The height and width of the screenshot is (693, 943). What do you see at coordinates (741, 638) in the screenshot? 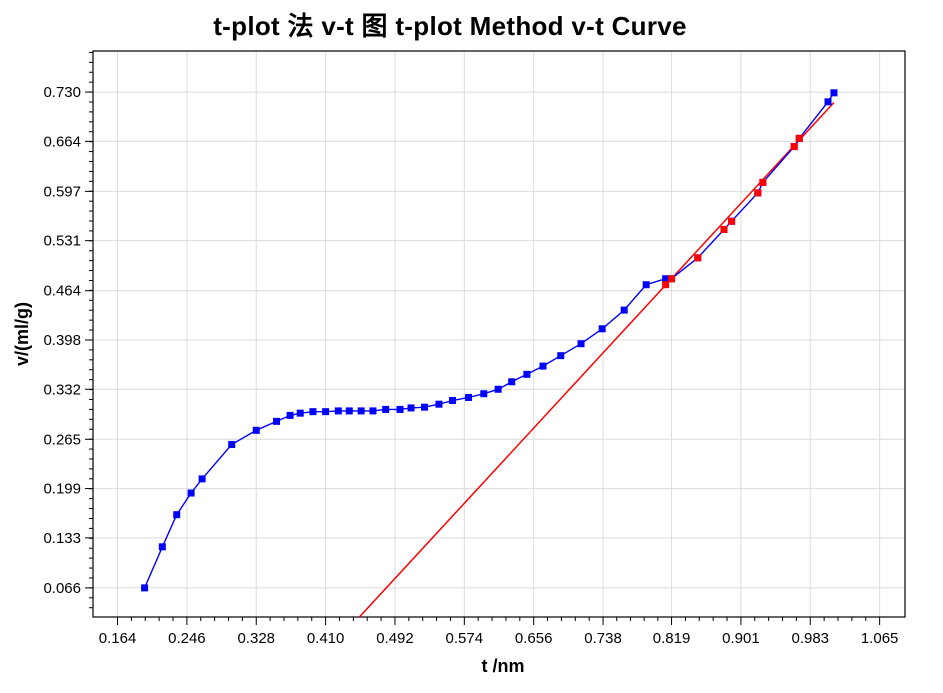
I see `x-tick-label: 0.901` at bounding box center [741, 638].